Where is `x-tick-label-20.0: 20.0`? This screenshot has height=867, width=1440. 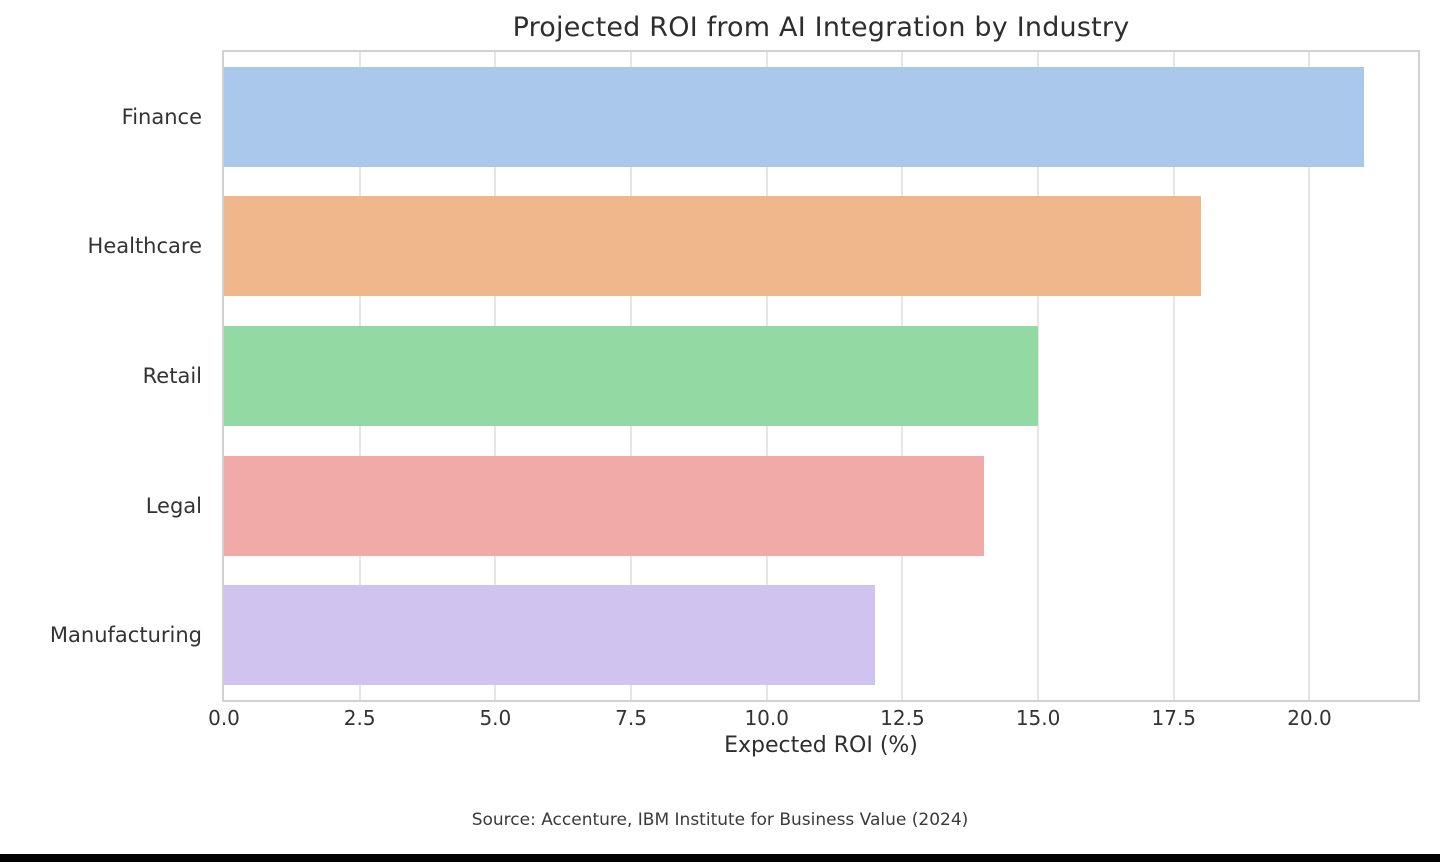 x-tick-label-20.0: 20.0 is located at coordinates (1309, 718).